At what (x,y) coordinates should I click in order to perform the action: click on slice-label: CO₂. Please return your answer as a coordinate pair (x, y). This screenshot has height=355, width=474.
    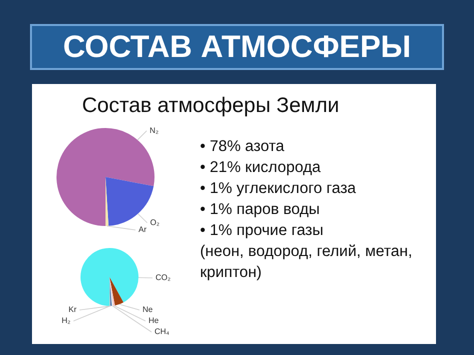
    Looking at the image, I should click on (163, 277).